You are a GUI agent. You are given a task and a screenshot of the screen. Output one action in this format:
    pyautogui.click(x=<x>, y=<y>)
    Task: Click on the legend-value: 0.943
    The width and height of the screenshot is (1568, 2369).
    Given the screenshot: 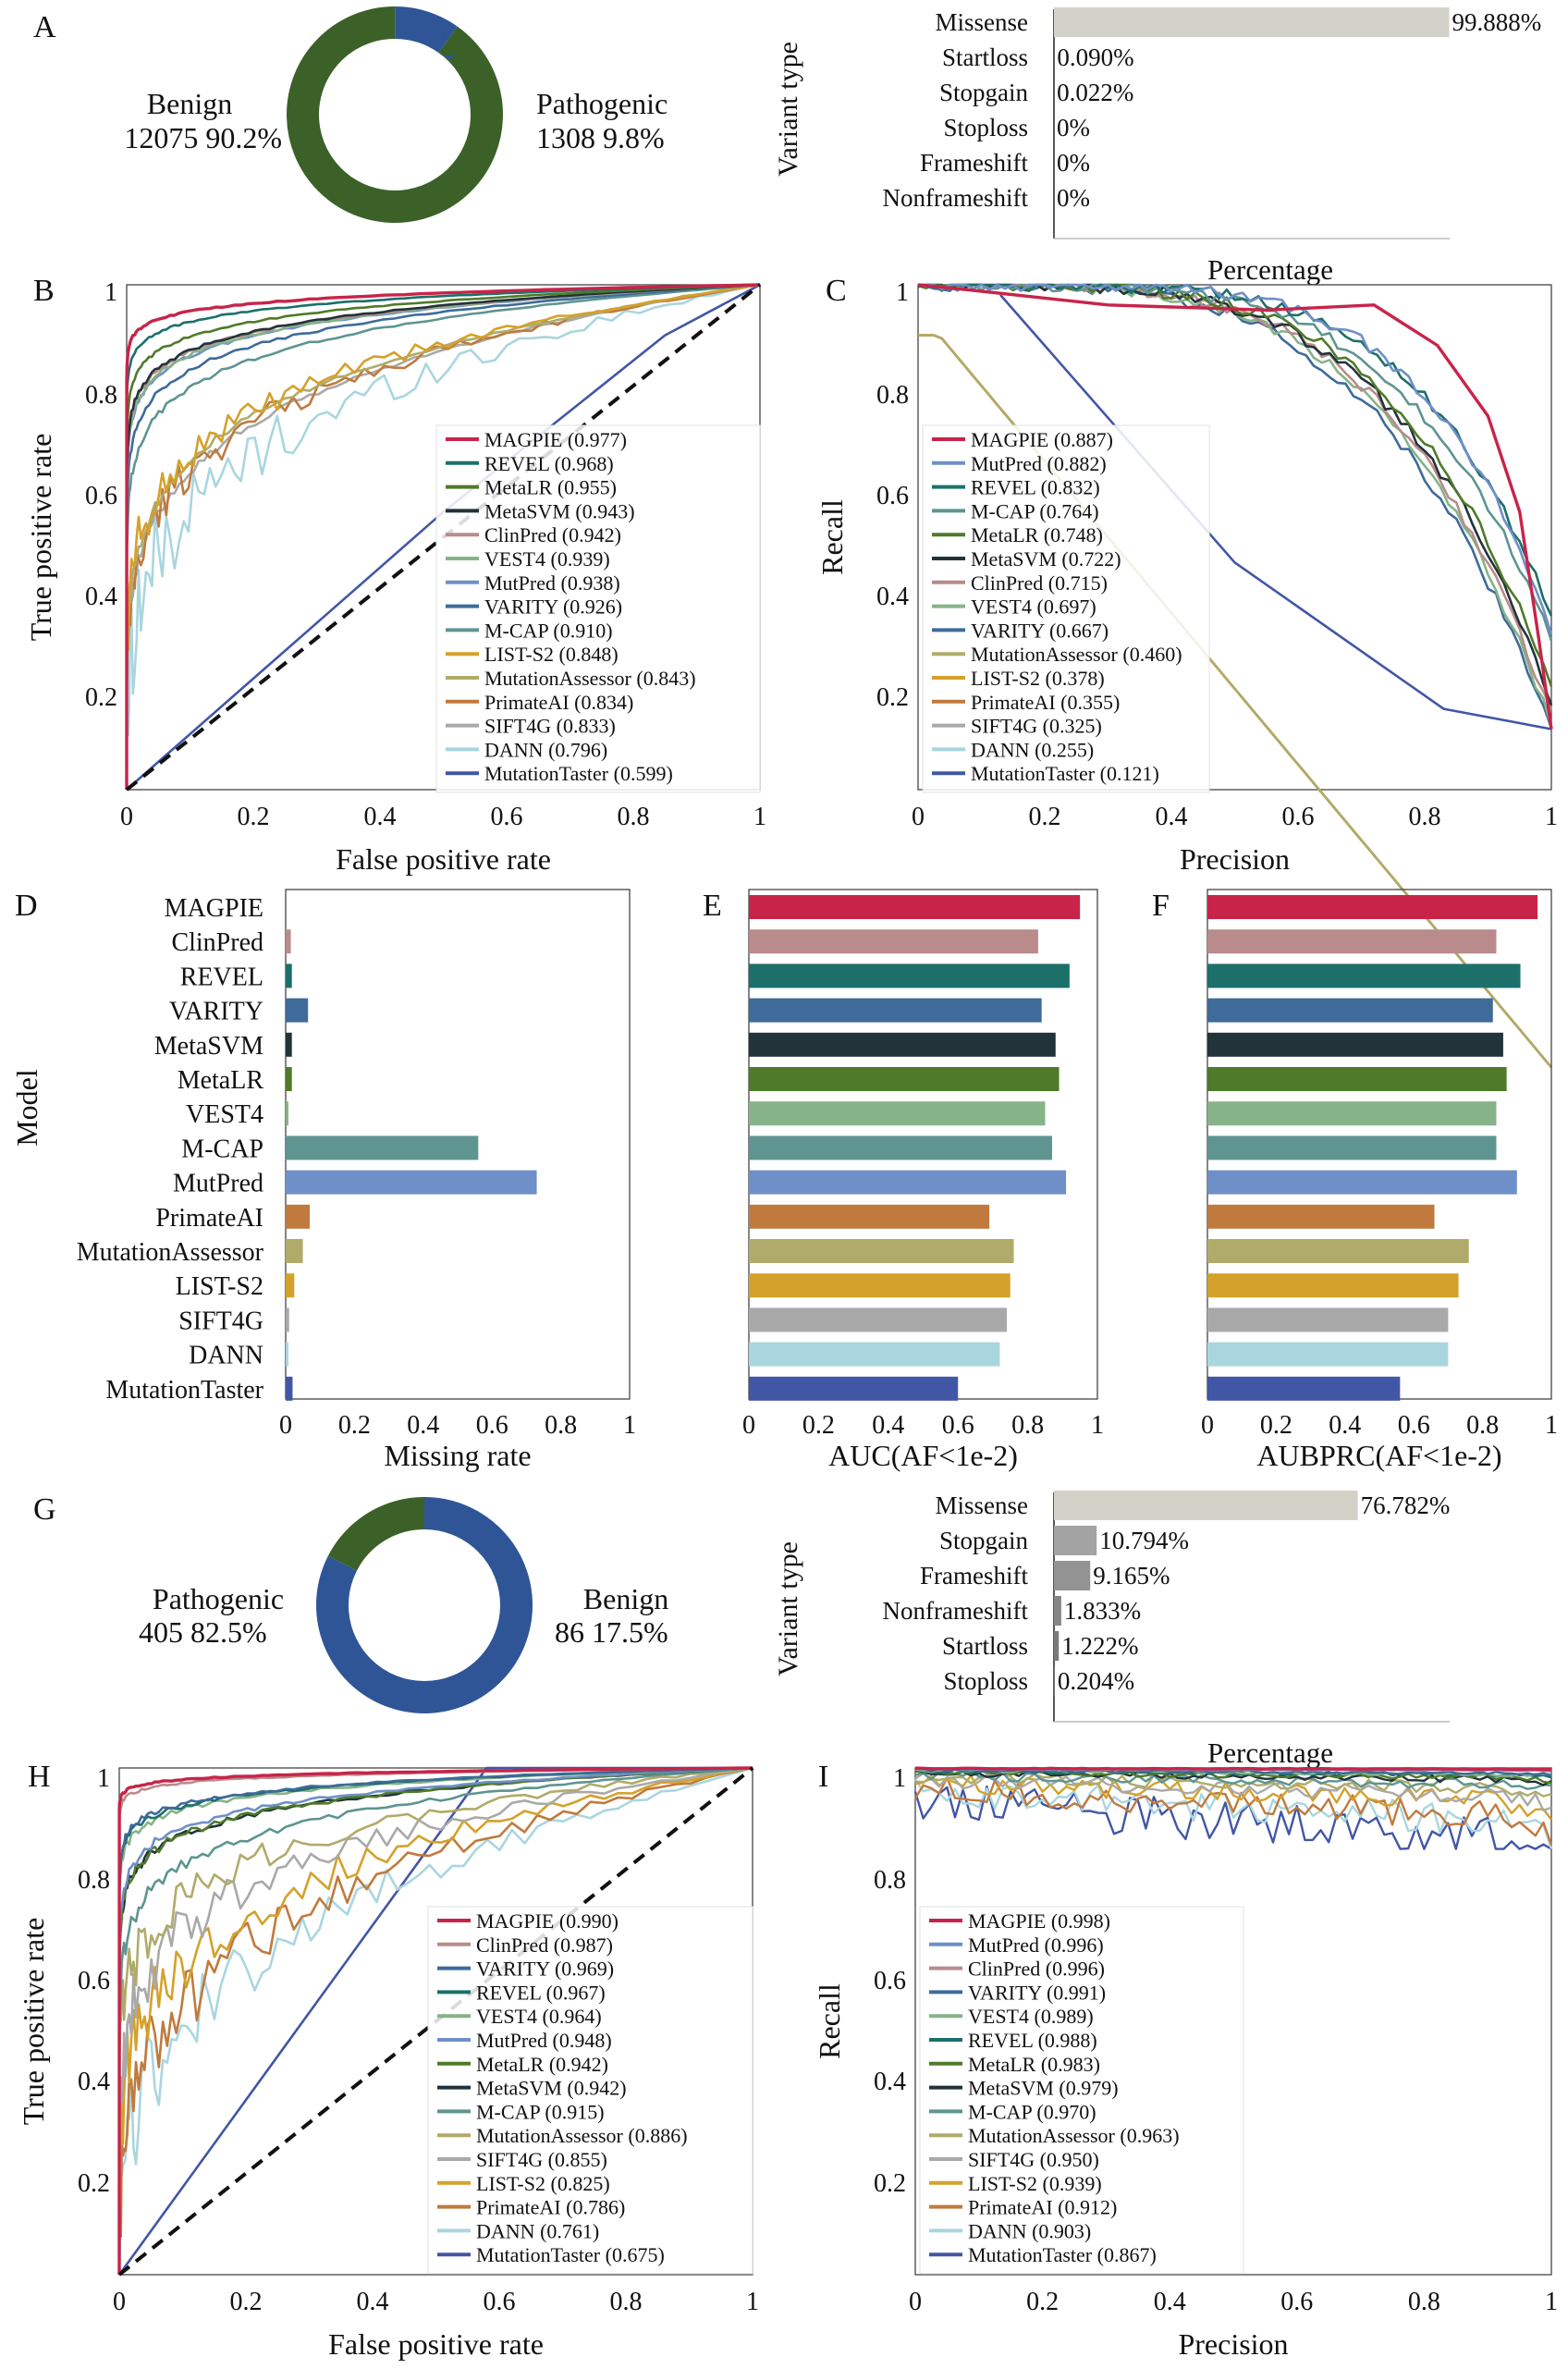 What is the action you would take?
    pyautogui.click(x=605, y=510)
    